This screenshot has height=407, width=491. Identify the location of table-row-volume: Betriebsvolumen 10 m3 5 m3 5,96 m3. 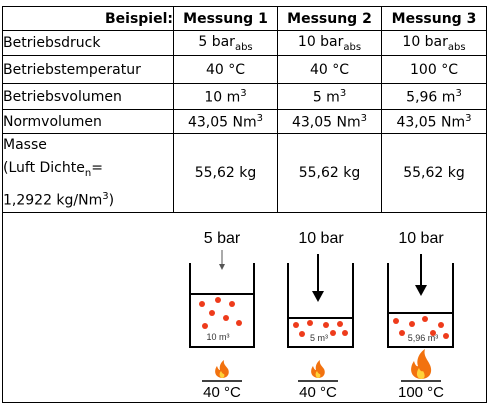
(244, 96).